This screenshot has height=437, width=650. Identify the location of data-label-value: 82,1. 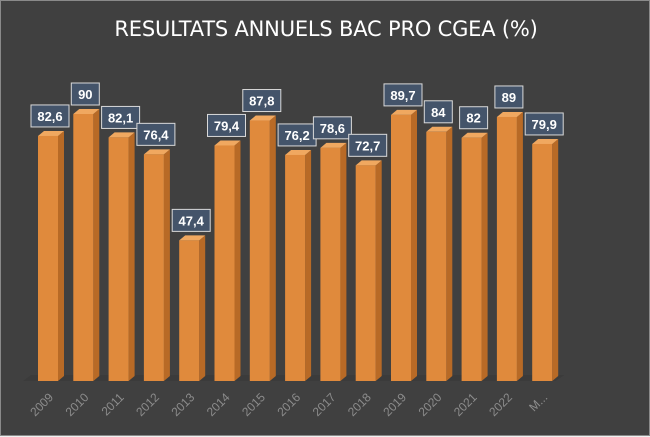
(120, 117).